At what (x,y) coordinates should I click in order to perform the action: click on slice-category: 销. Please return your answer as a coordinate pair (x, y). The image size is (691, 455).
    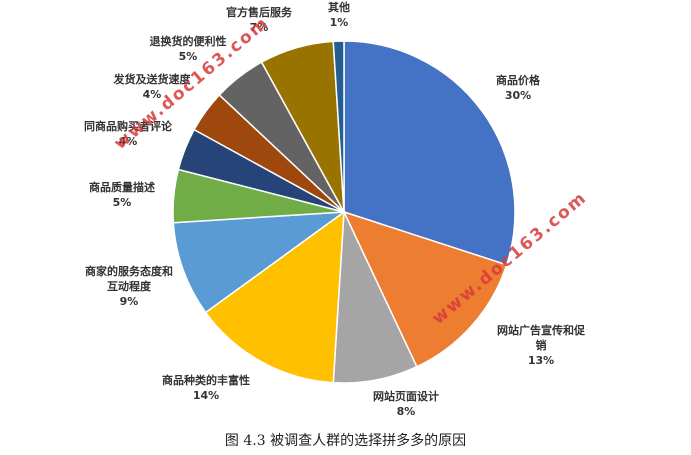
    Looking at the image, I should click on (541, 345).